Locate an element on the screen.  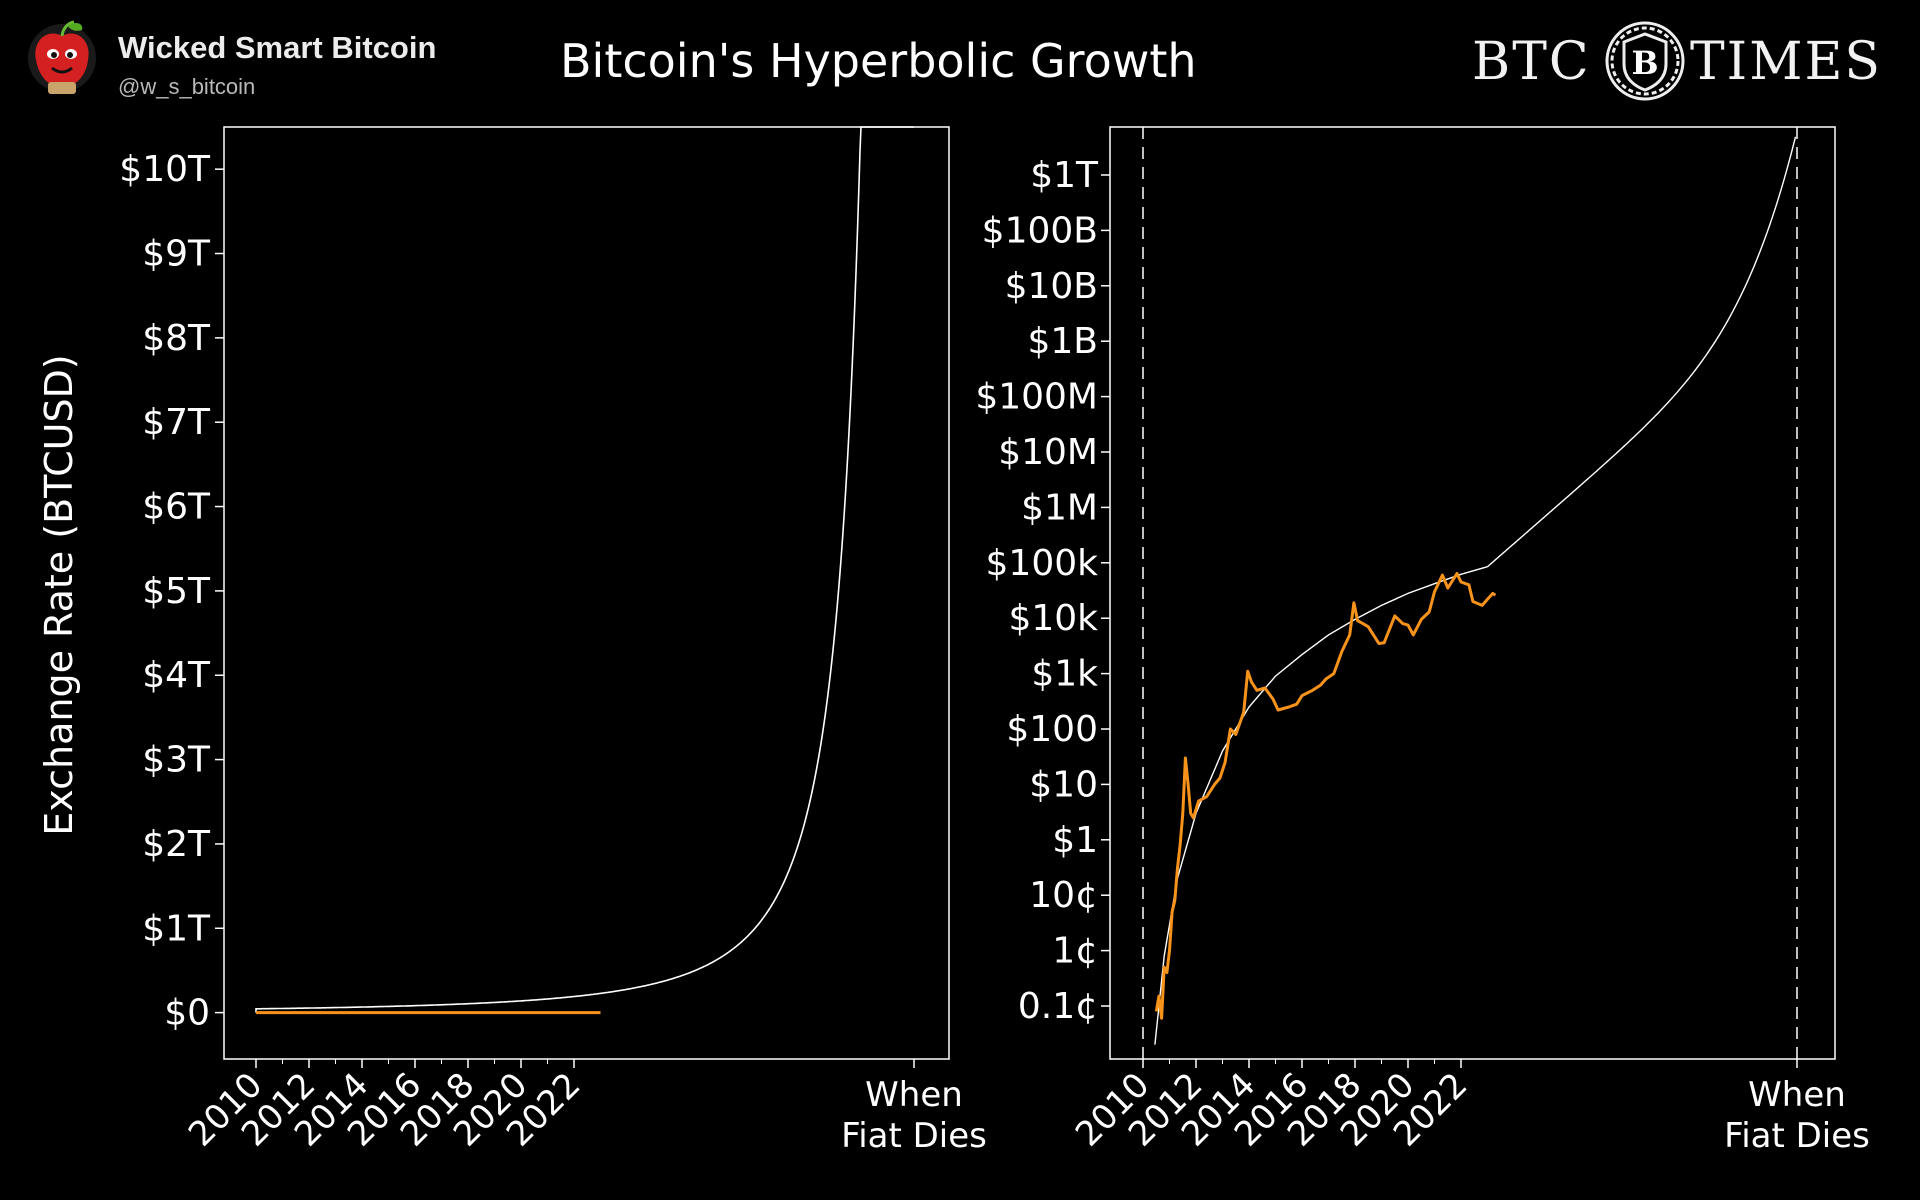
brand-left-text: BTC is located at coordinates (1531, 62).